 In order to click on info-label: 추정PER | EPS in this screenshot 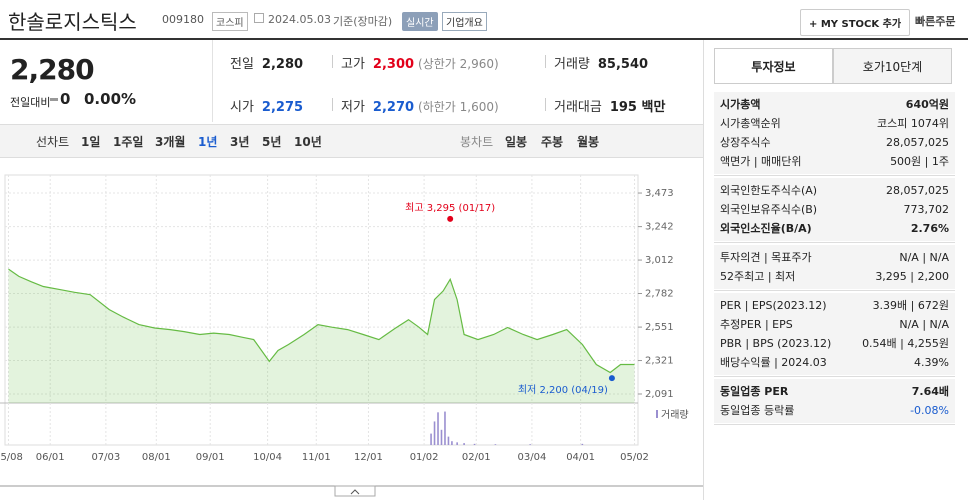, I will do `click(756, 324)`.